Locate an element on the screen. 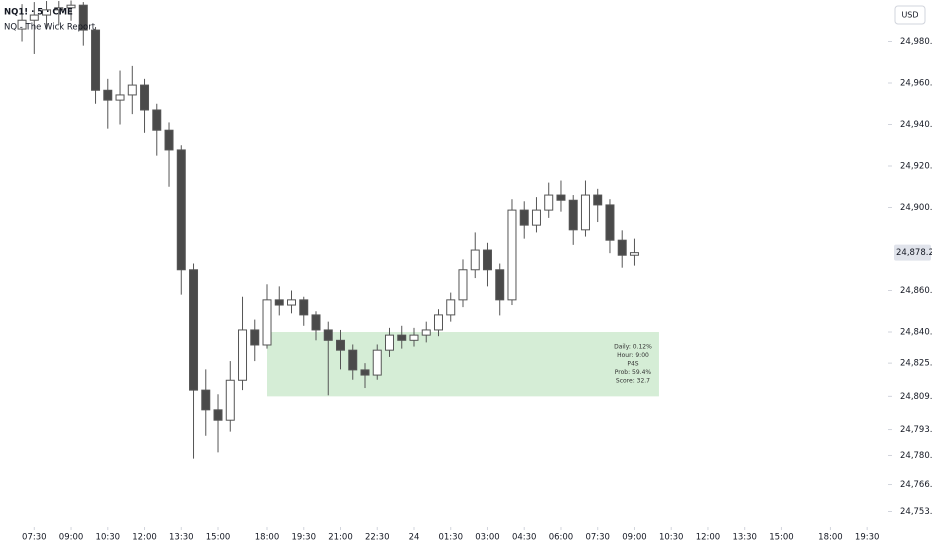 The width and height of the screenshot is (932, 550). y-tick-label: 24,793.00 is located at coordinates (916, 430).